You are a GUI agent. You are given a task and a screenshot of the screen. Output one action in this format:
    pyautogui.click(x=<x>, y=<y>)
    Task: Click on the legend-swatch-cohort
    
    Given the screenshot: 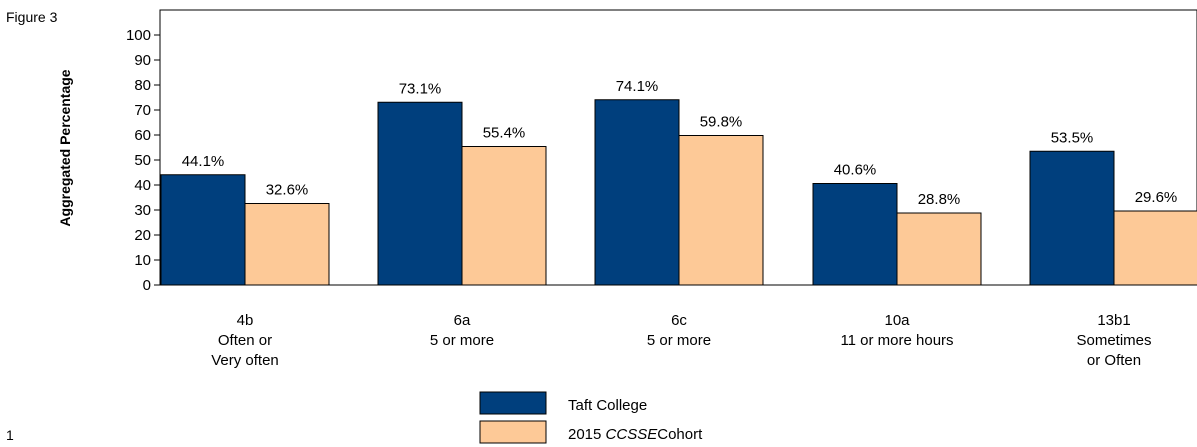 What is the action you would take?
    pyautogui.click(x=513, y=432)
    